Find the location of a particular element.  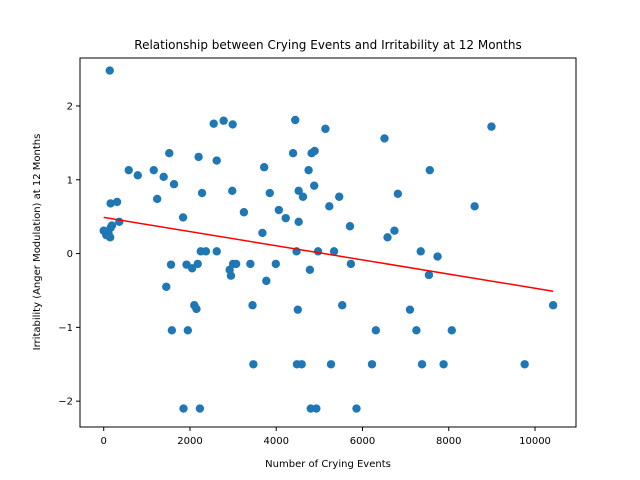

x-tick-label: 2000 is located at coordinates (189, 441).